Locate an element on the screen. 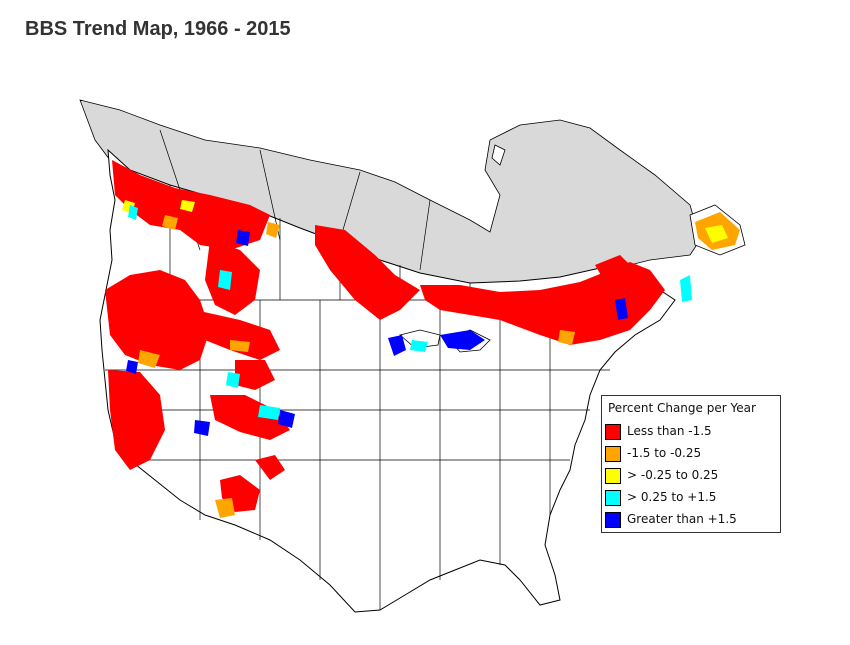 The width and height of the screenshot is (850, 645). legend-label: -1.5 to -0.25 is located at coordinates (664, 453).